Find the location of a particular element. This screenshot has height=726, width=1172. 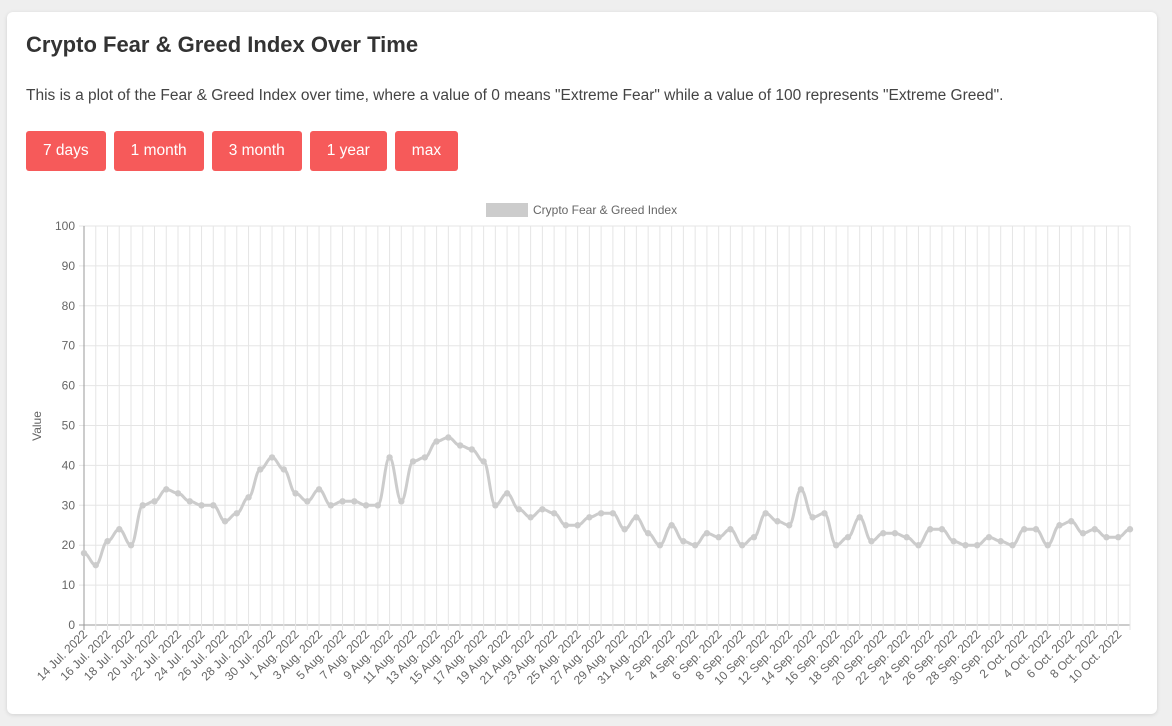

range-max-button: max is located at coordinates (426, 151).